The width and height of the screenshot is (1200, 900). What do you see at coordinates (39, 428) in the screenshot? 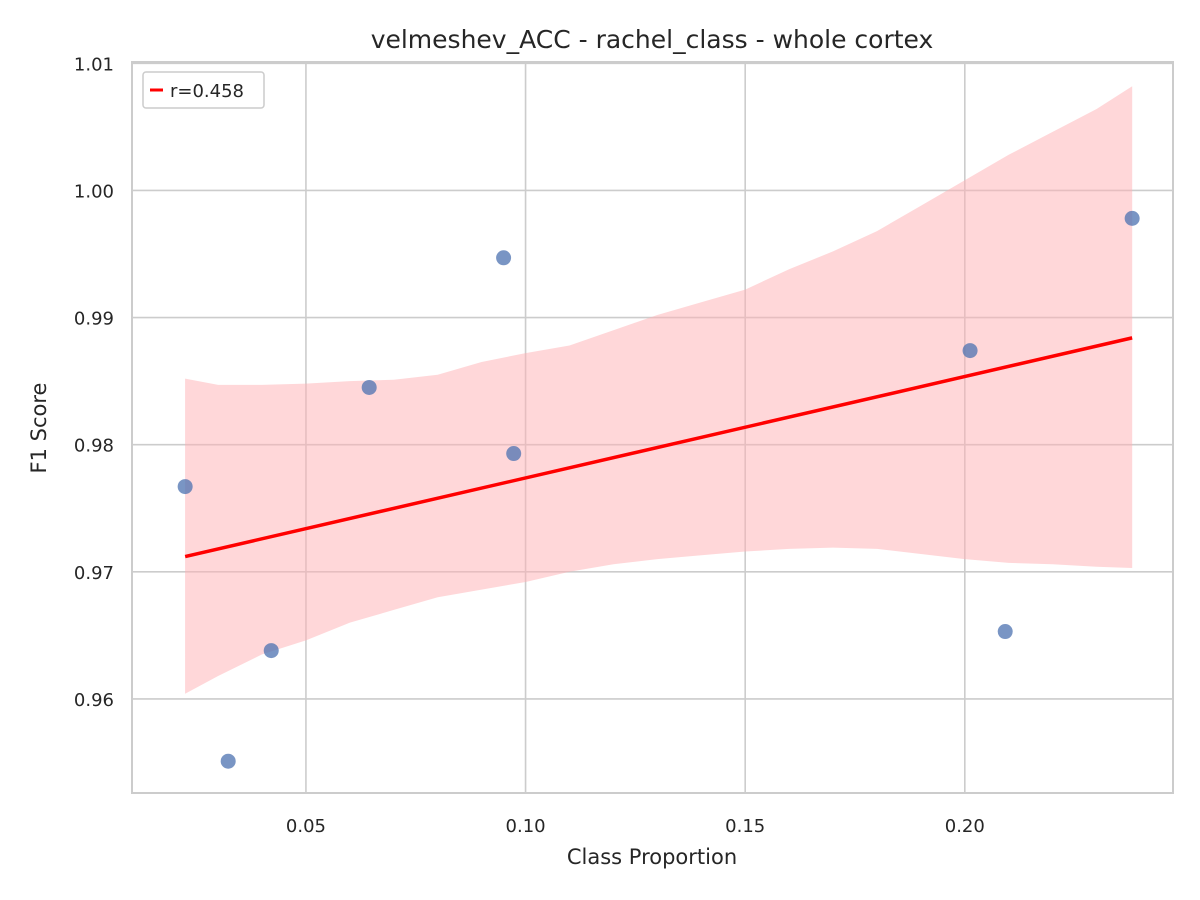
I see `y-axis-label: F1 Score` at bounding box center [39, 428].